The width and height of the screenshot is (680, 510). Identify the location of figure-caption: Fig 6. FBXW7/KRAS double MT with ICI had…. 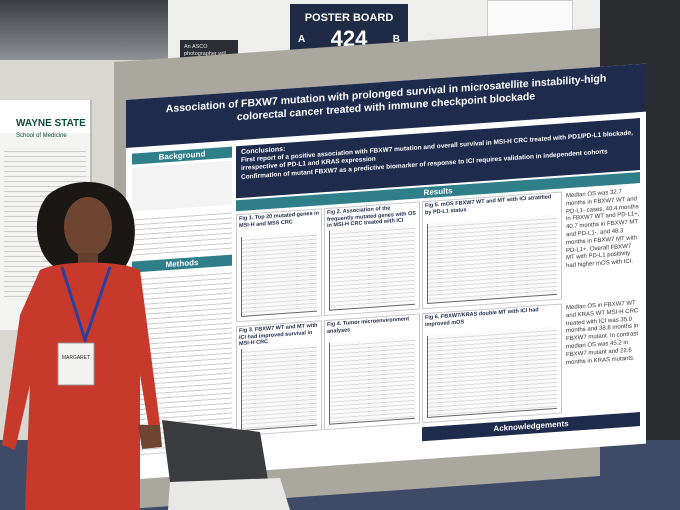
(482, 317).